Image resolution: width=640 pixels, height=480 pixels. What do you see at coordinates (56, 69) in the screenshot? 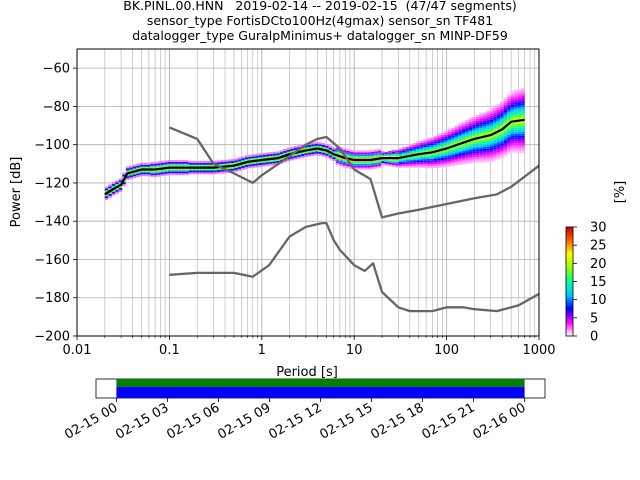
I see `y-tick-label: −60` at bounding box center [56, 69].